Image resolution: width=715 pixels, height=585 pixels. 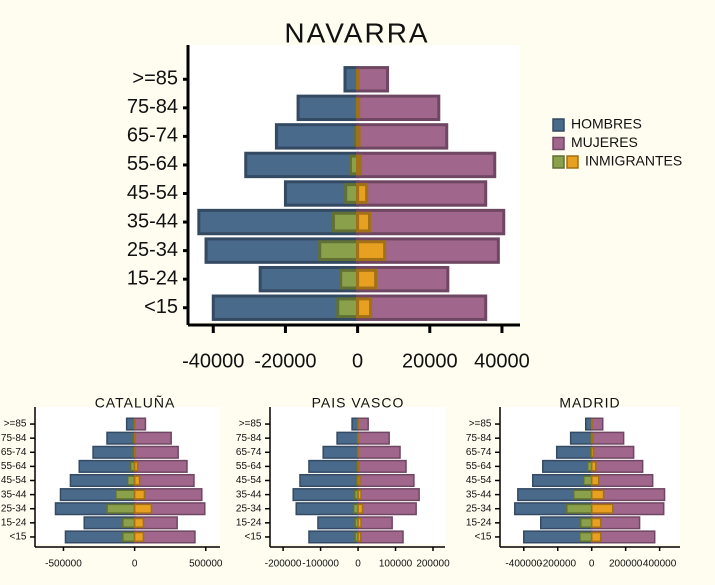 I want to click on category-label: 55-64, so click(x=479, y=466).